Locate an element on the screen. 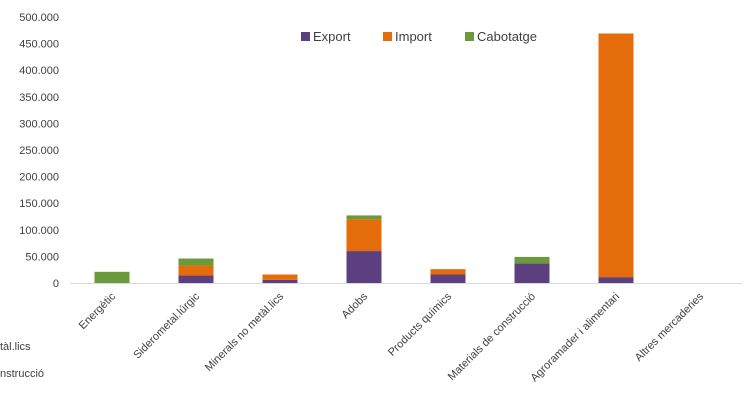 The image size is (753, 403). legend: Export Import Cabotatge is located at coordinates (419, 36).